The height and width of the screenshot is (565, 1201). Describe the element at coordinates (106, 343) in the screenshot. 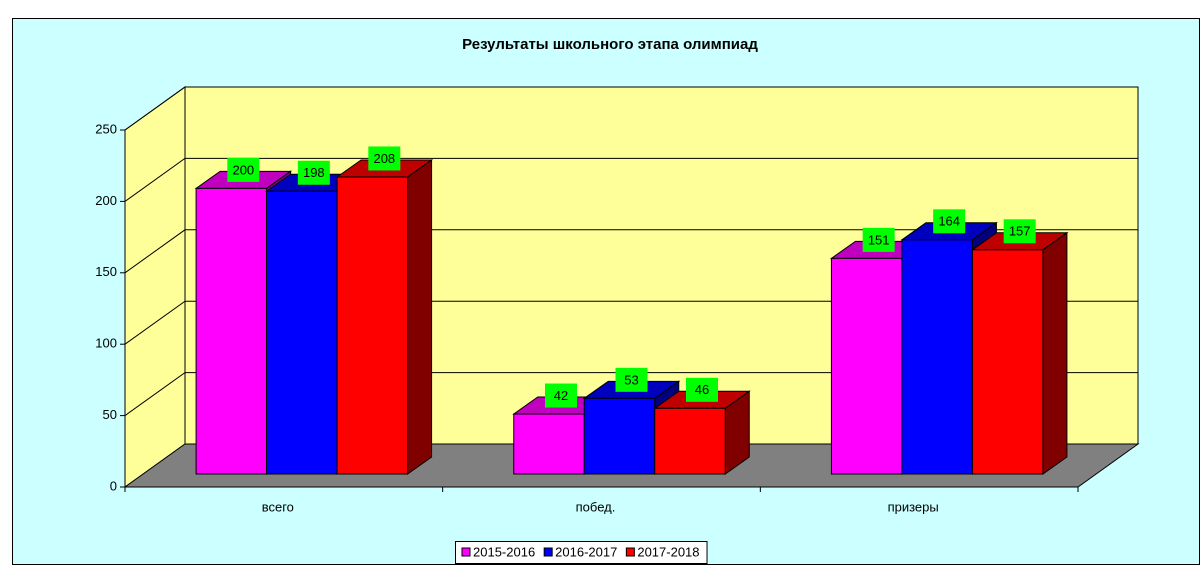

I see `y-tick-label: 100` at that location.